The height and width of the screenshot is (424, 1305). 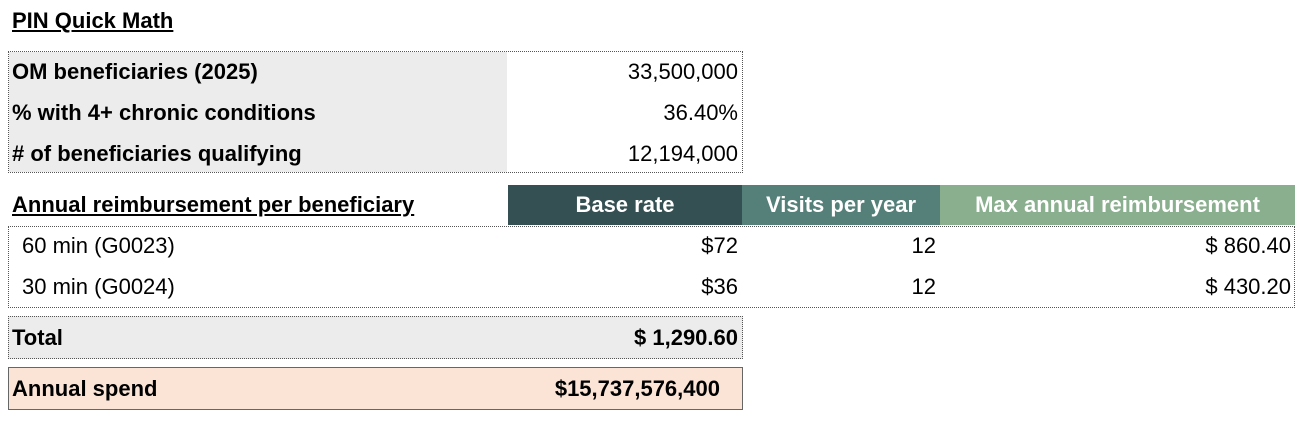 What do you see at coordinates (625, 205) in the screenshot?
I see `header-base-rate: Base rate` at bounding box center [625, 205].